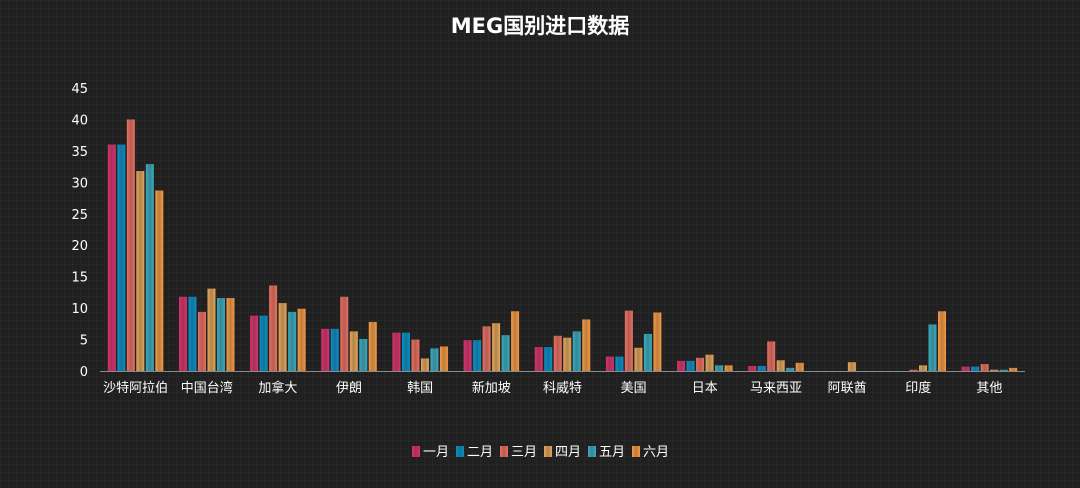 The height and width of the screenshot is (488, 1080). I want to click on category-label: 马来西亚, so click(776, 388).